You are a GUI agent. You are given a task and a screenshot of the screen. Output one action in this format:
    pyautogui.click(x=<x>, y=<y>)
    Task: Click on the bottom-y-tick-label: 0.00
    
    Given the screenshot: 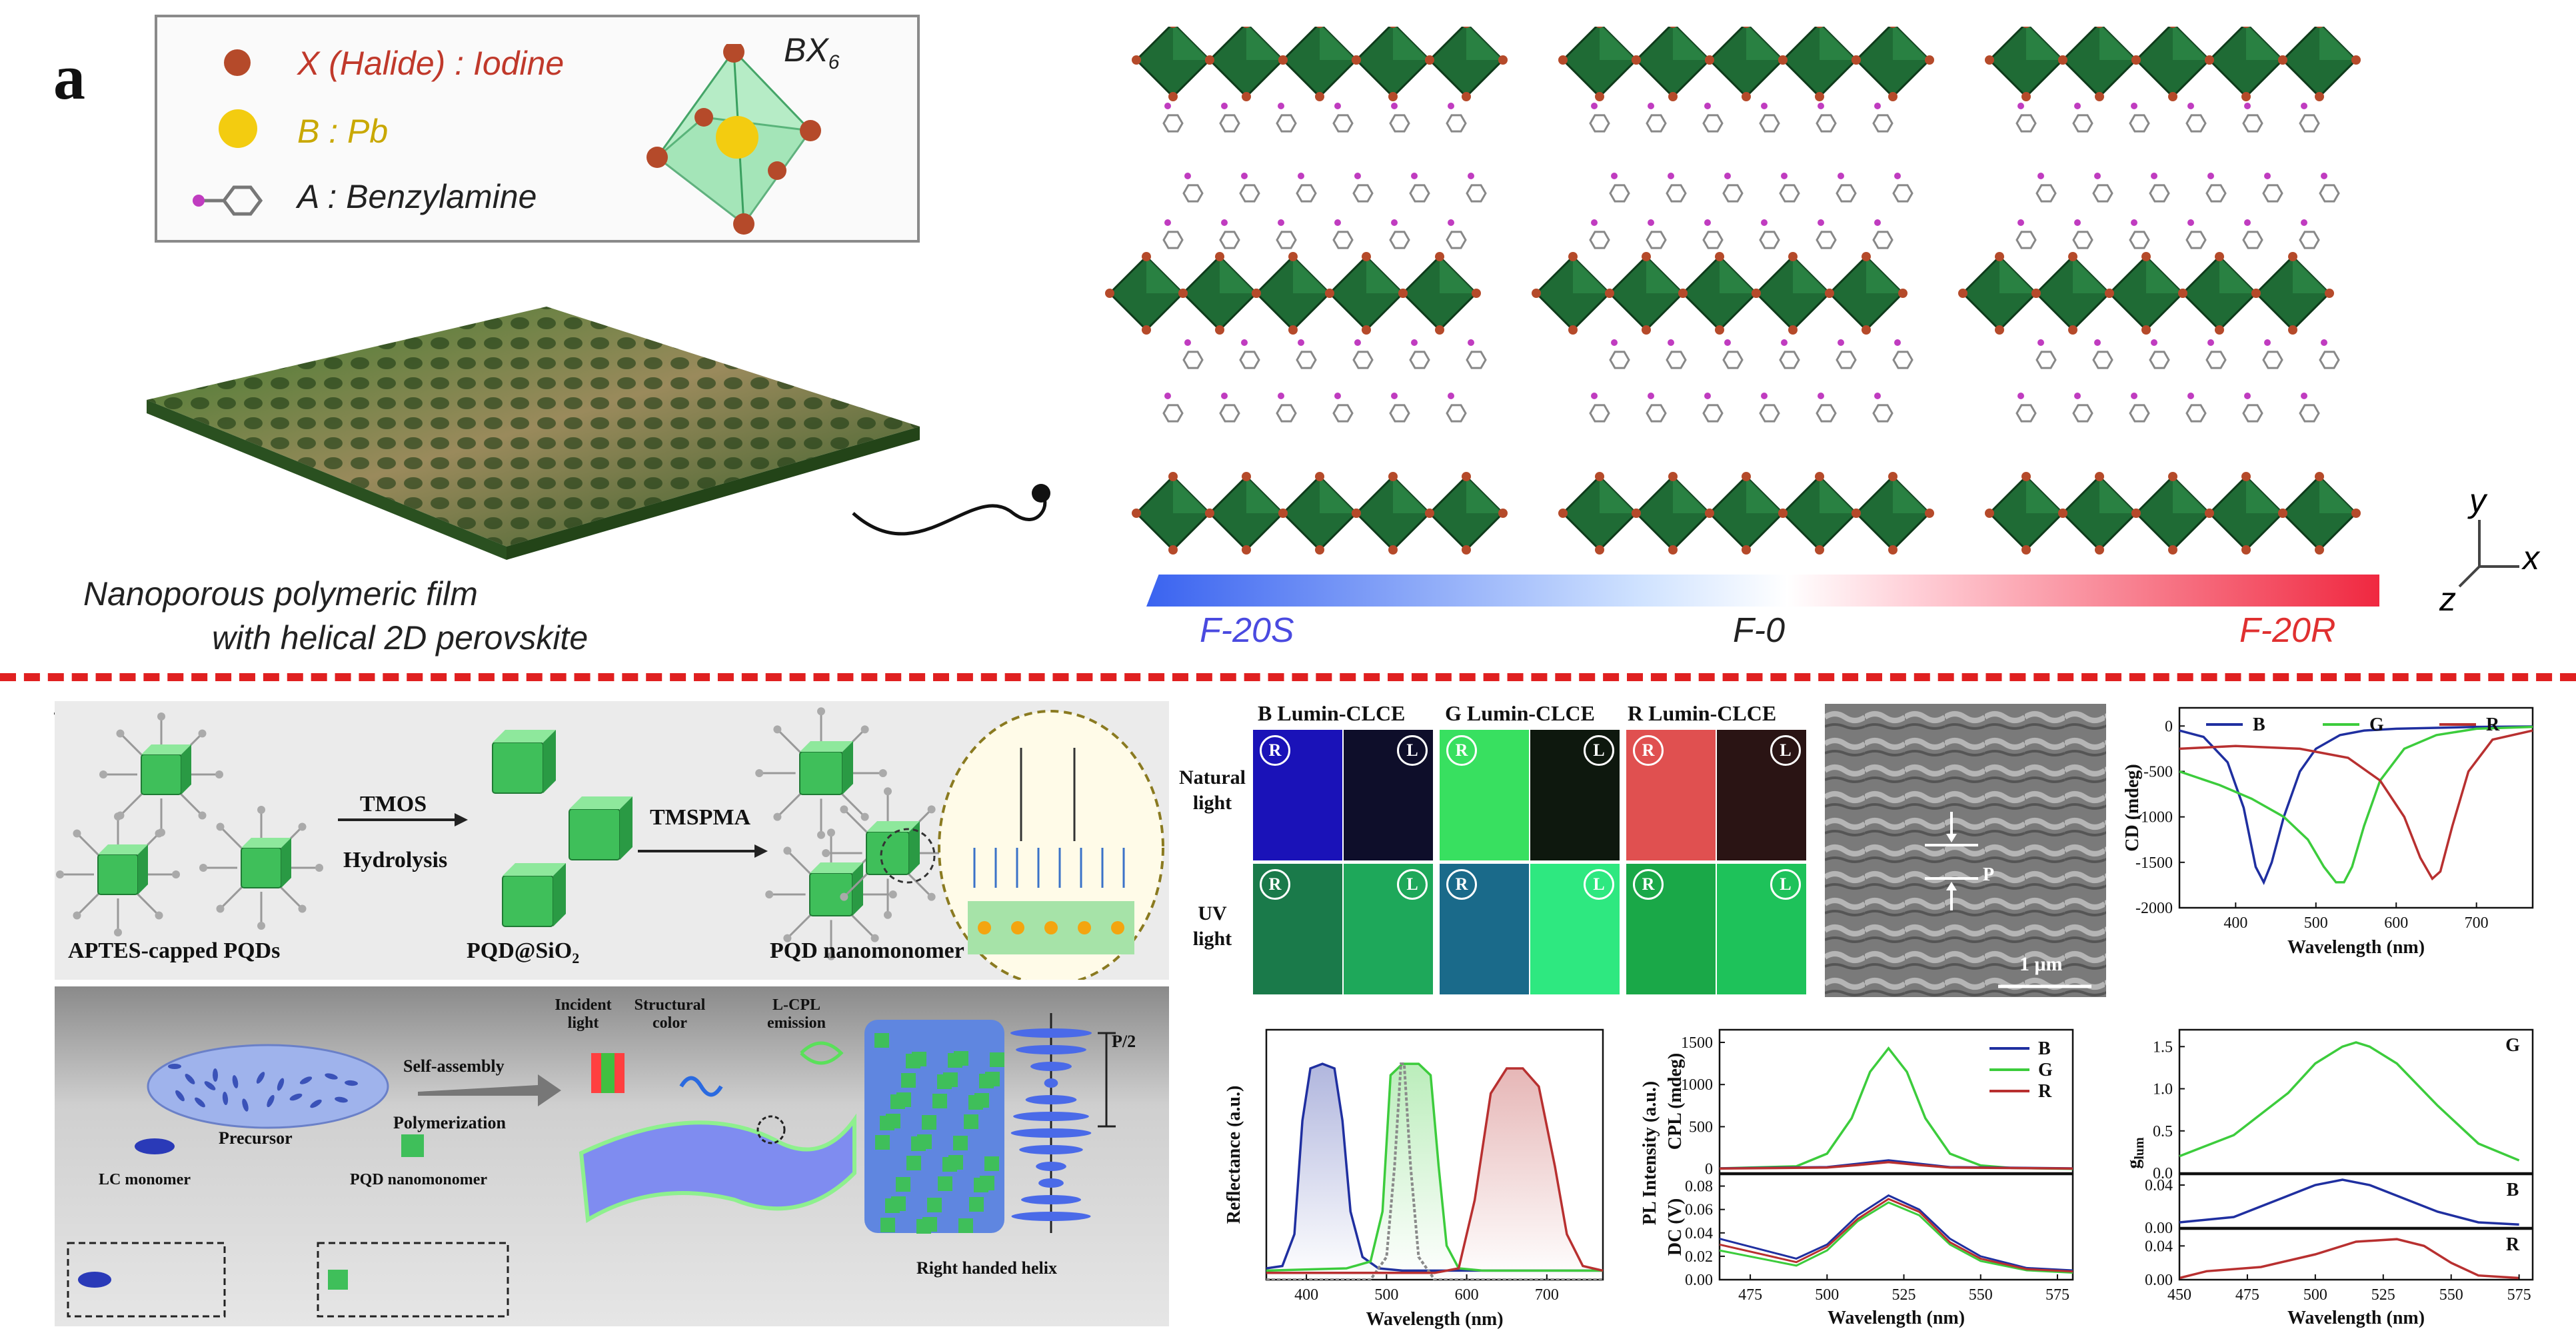 What is the action you would take?
    pyautogui.click(x=1699, y=1280)
    